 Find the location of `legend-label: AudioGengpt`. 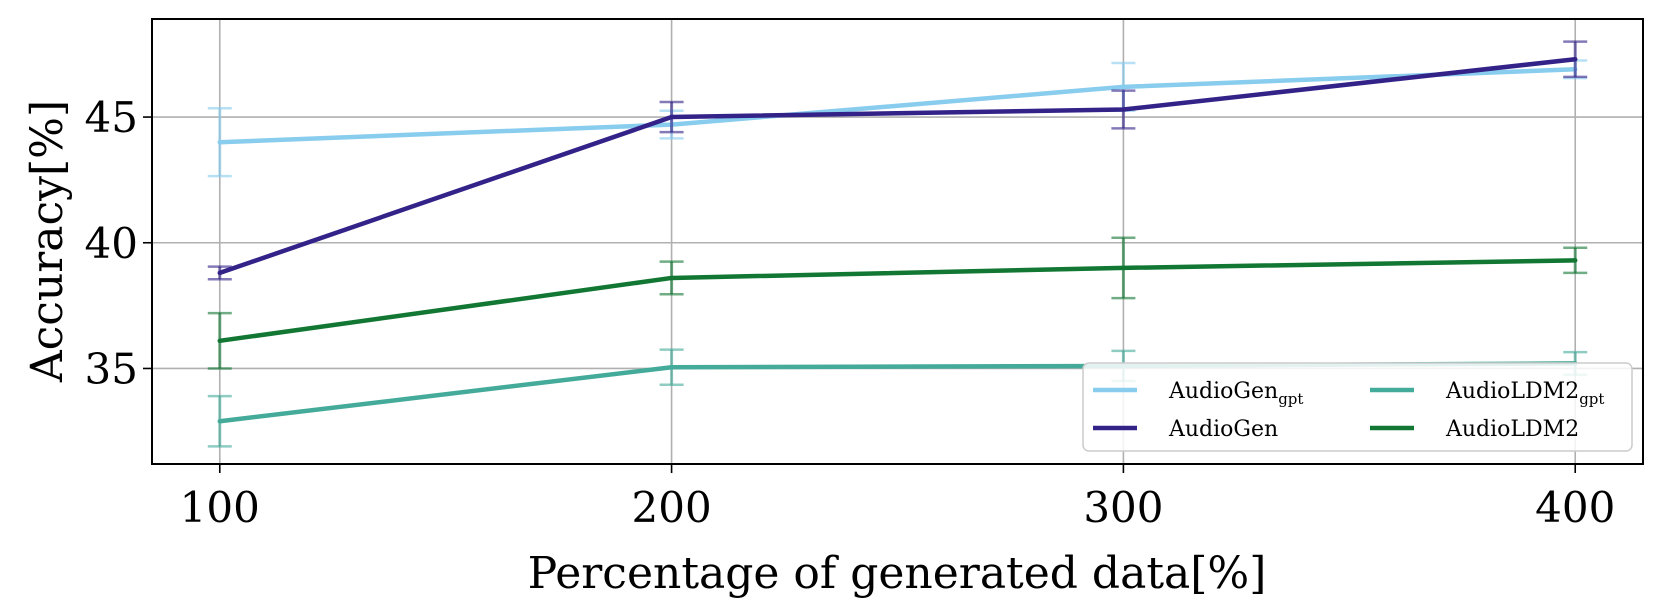

legend-label: AudioGengpt is located at coordinates (1235, 393).